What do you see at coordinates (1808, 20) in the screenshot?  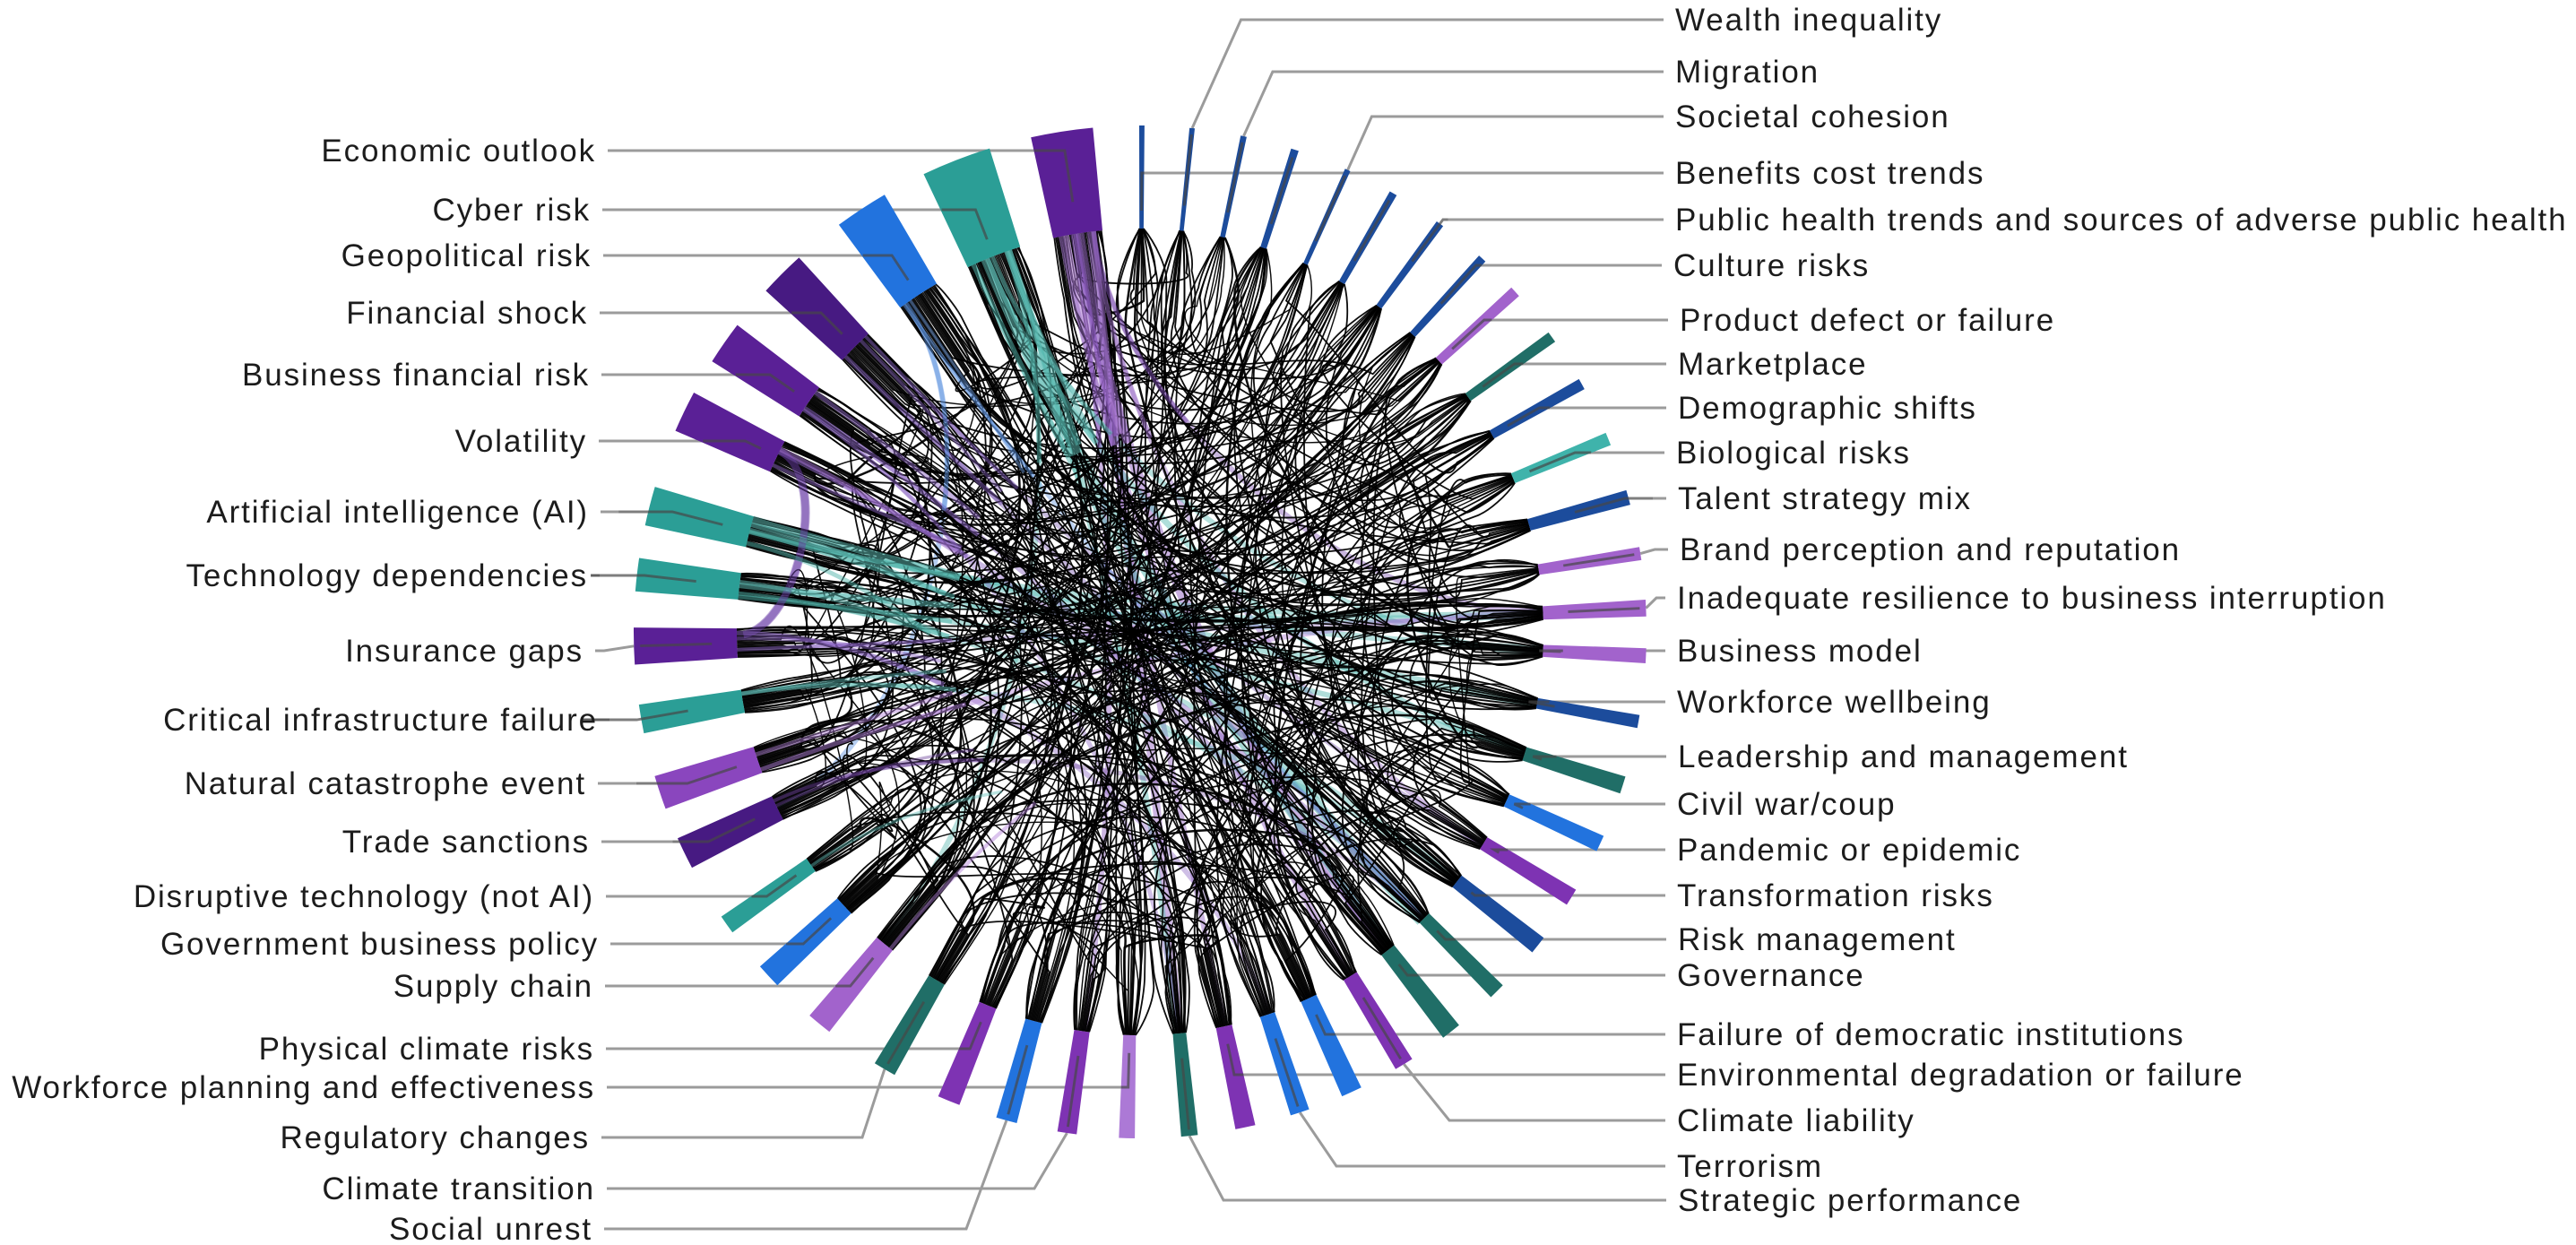 I see `svg-text: Wealth inequality` at bounding box center [1808, 20].